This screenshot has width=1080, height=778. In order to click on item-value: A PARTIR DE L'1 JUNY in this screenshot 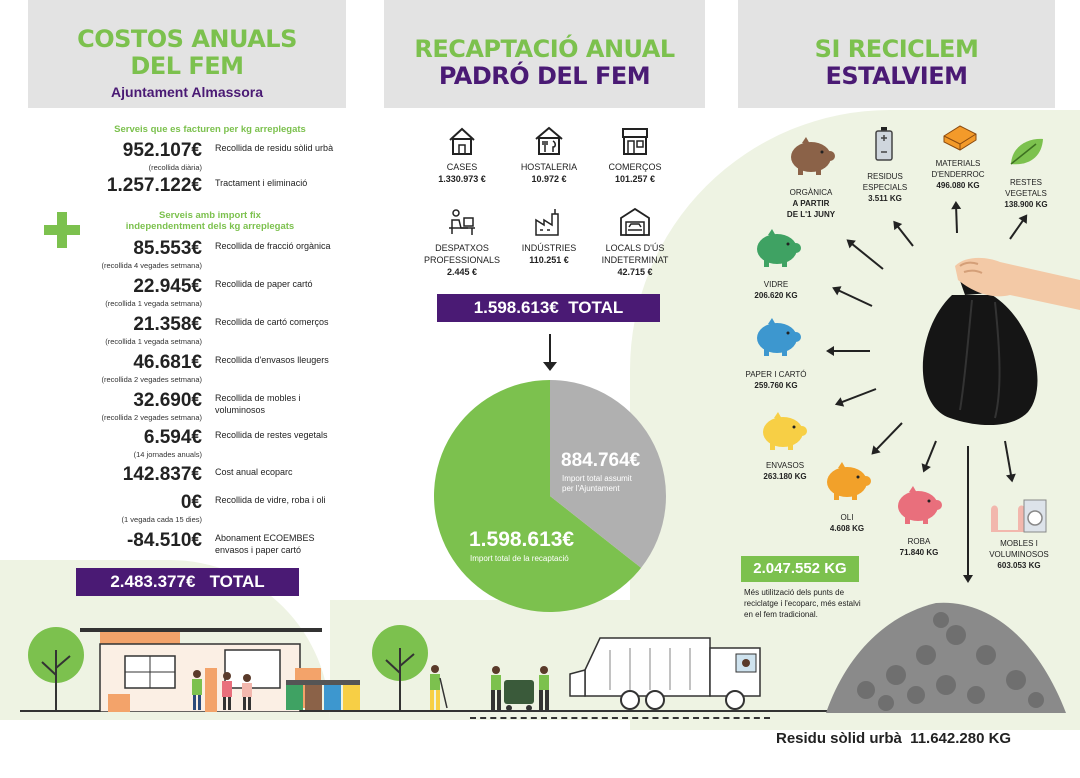, I will do `click(811, 209)`.